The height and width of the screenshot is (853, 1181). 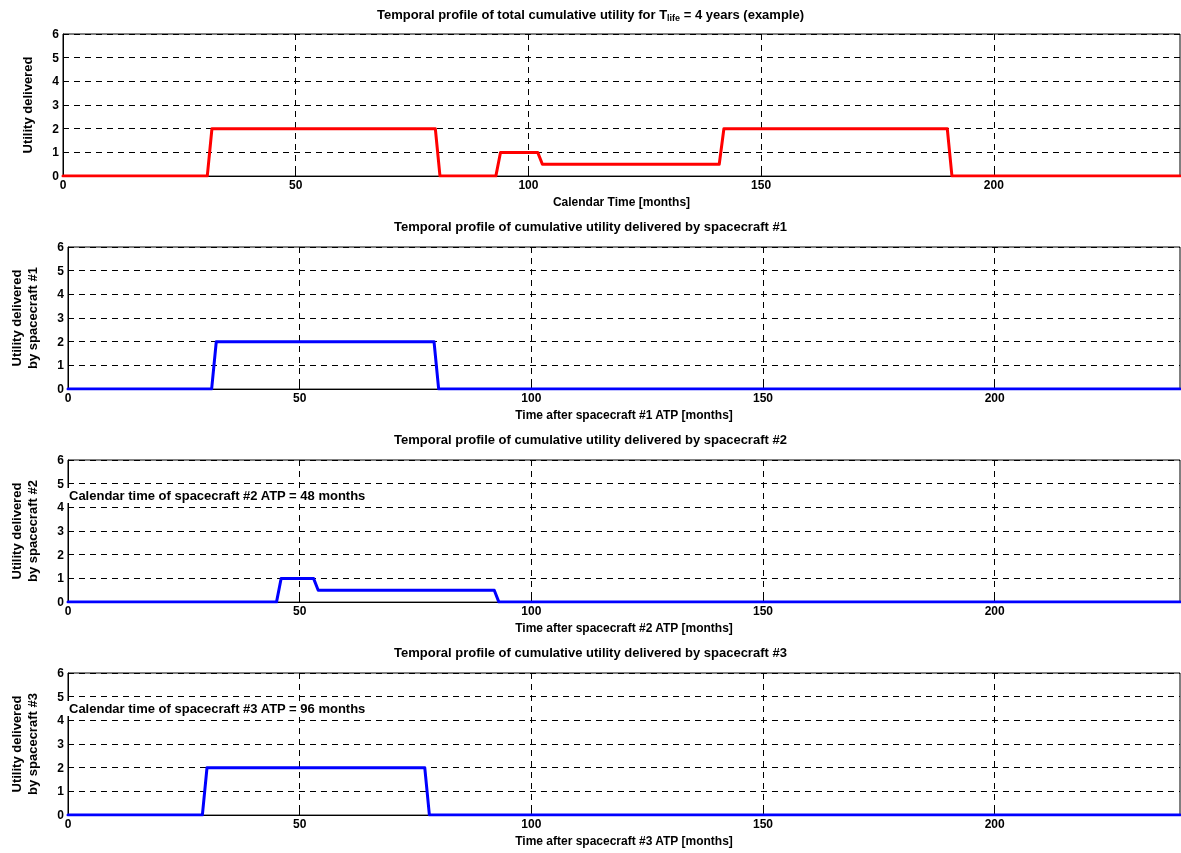 I want to click on x-axis-title: Calendar Time [months], so click(x=621, y=202).